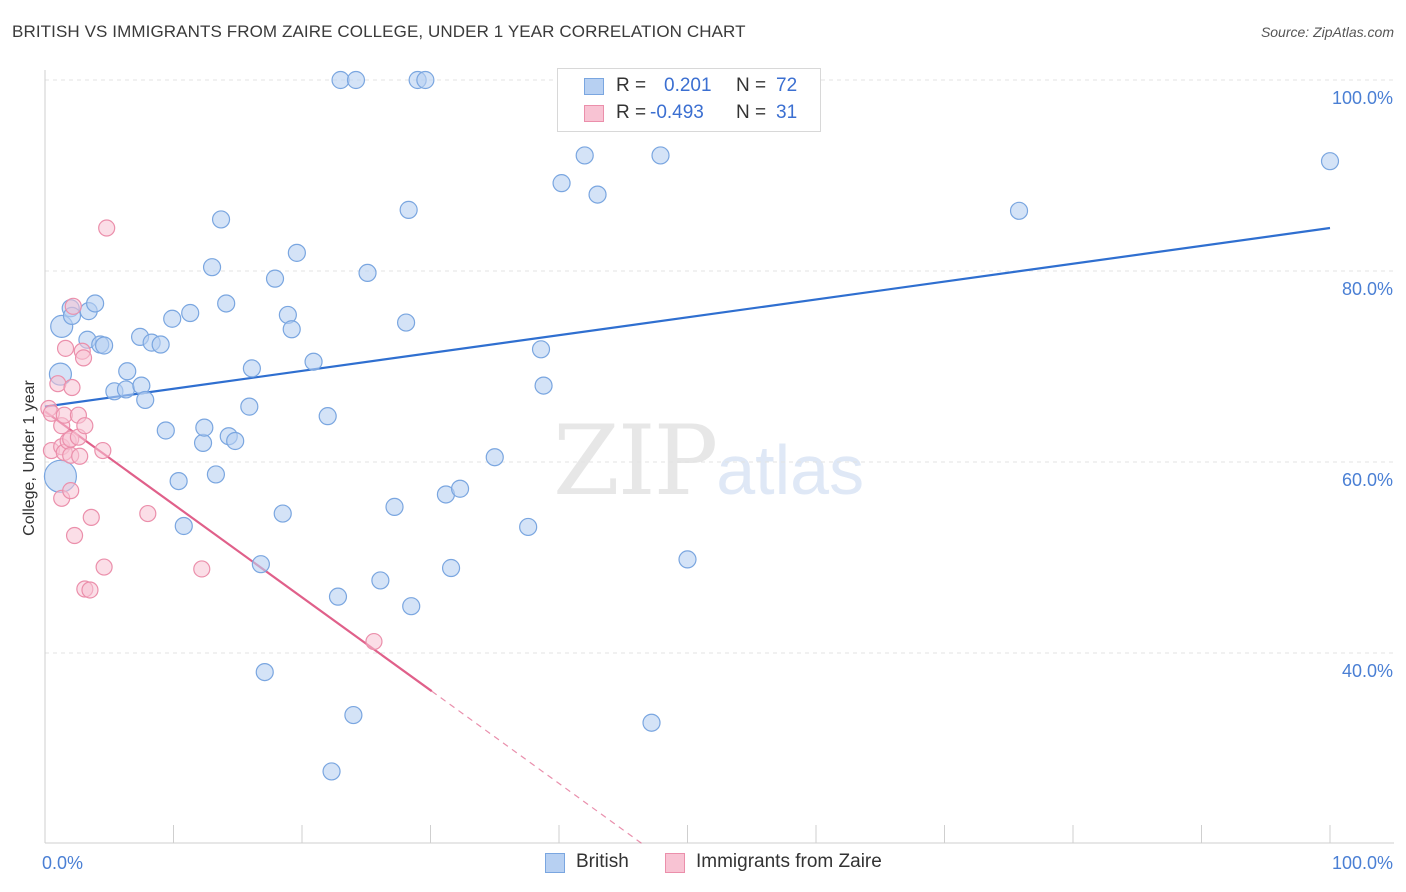 Image resolution: width=1406 pixels, height=892 pixels. Describe the element at coordinates (29, 458) in the screenshot. I see `y-axis-title: College, Under 1 year` at that location.